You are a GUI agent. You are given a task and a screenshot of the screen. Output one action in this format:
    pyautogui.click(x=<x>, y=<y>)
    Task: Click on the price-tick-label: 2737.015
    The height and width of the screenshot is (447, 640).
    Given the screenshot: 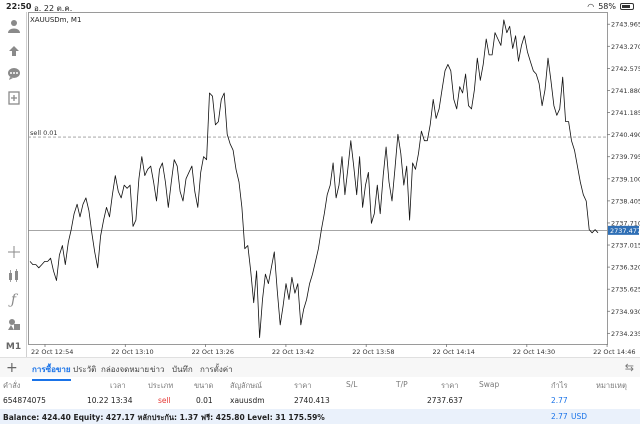 What is the action you would take?
    pyautogui.click(x=625, y=246)
    